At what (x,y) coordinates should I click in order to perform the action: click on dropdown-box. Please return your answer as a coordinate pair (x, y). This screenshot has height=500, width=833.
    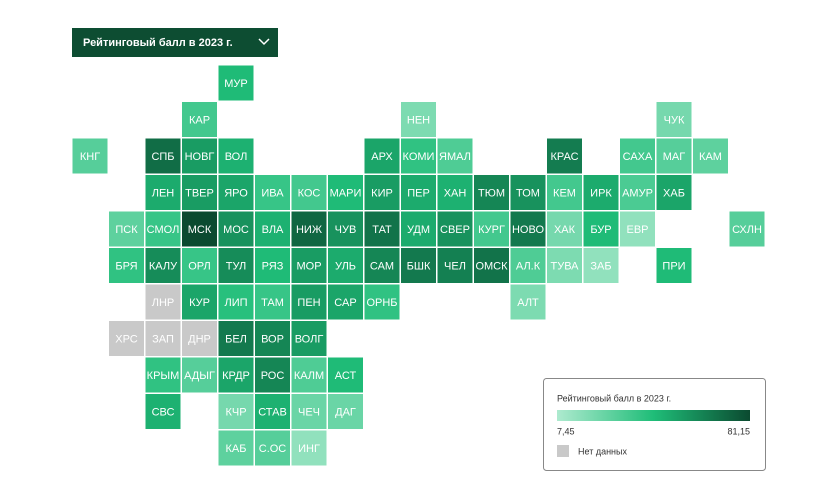
    Looking at the image, I should click on (175, 42).